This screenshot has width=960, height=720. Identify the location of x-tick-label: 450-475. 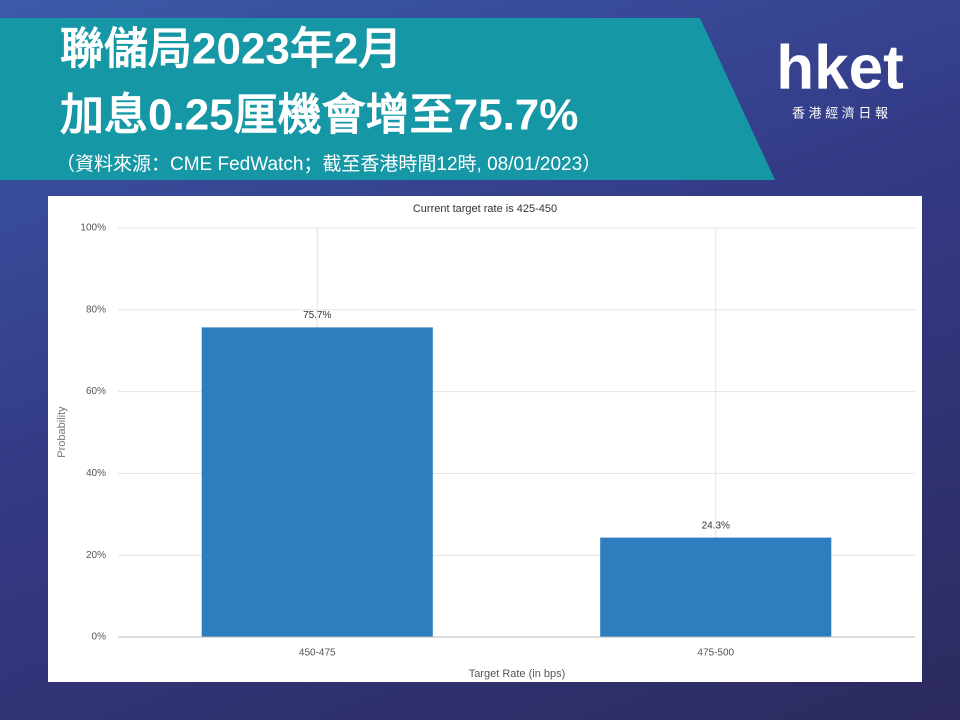
(317, 653).